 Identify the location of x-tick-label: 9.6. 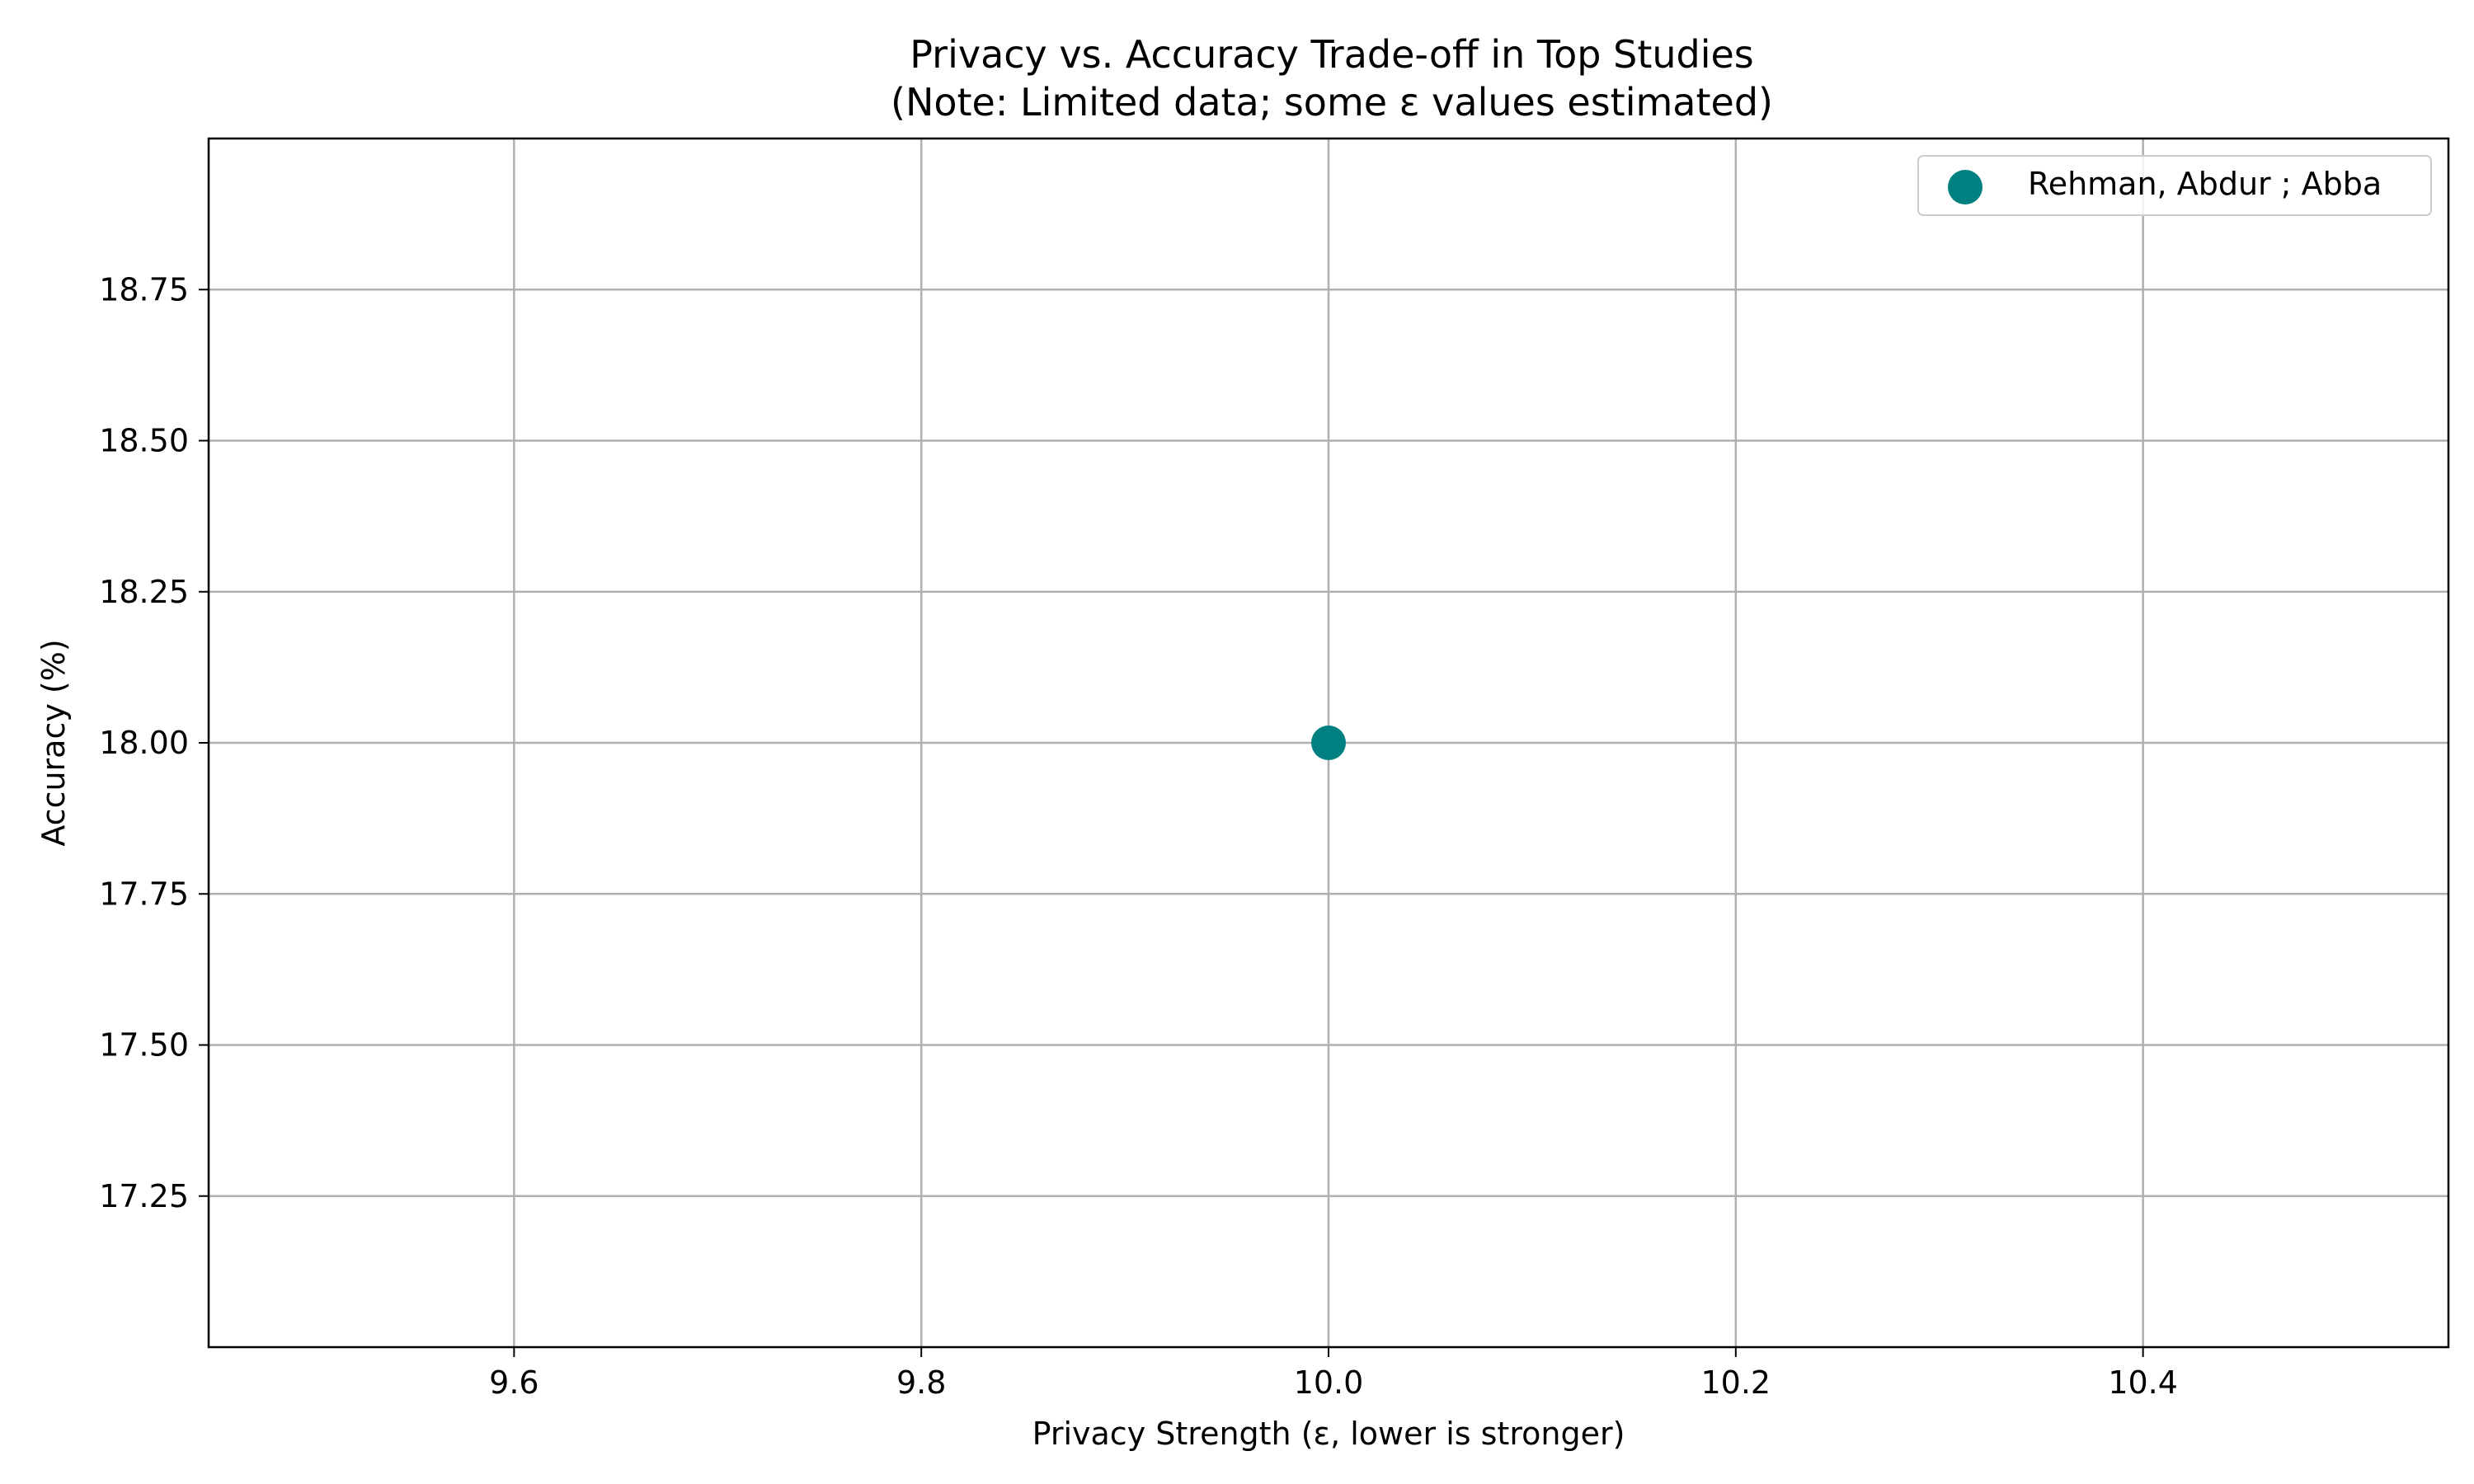
(514, 1382).